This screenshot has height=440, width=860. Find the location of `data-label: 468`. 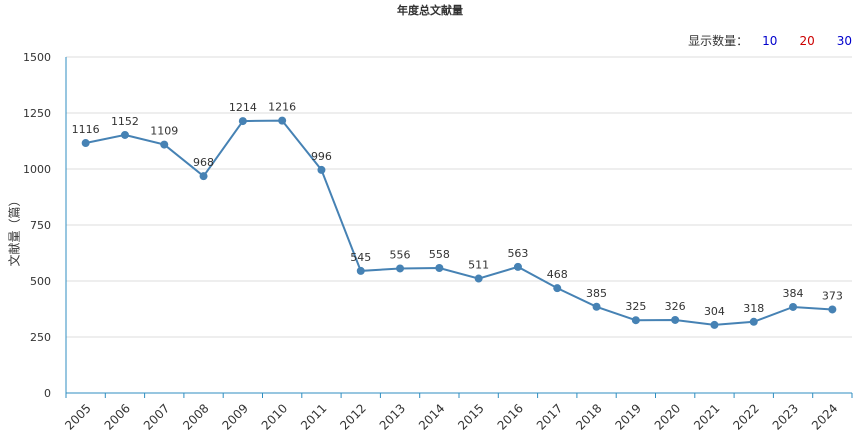

data-label: 468 is located at coordinates (557, 274).